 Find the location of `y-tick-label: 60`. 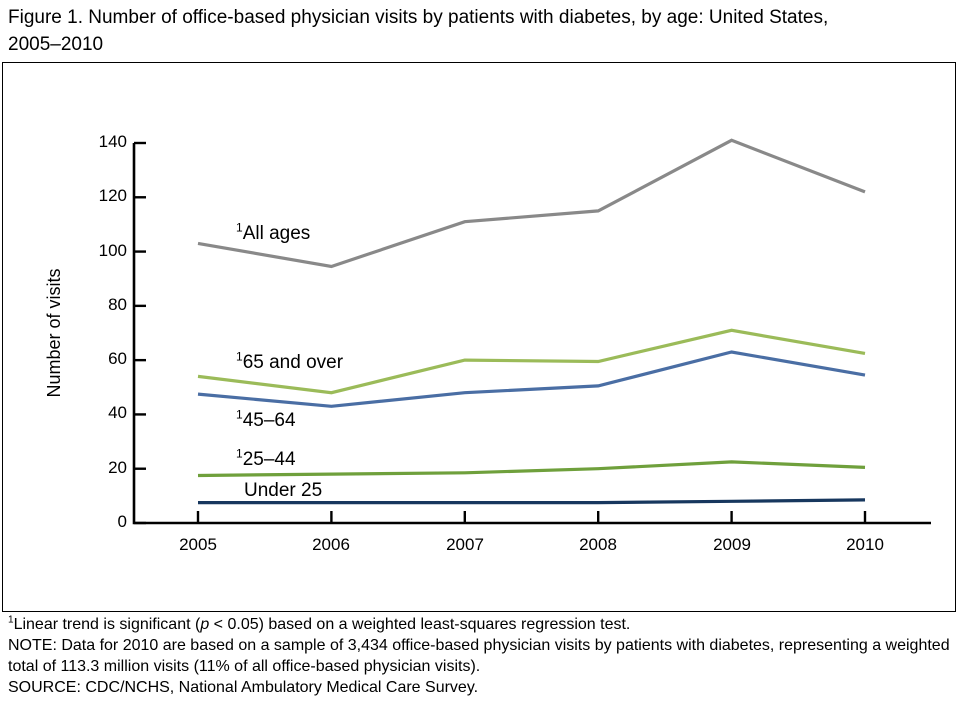

y-tick-label: 60 is located at coordinates (117, 358).